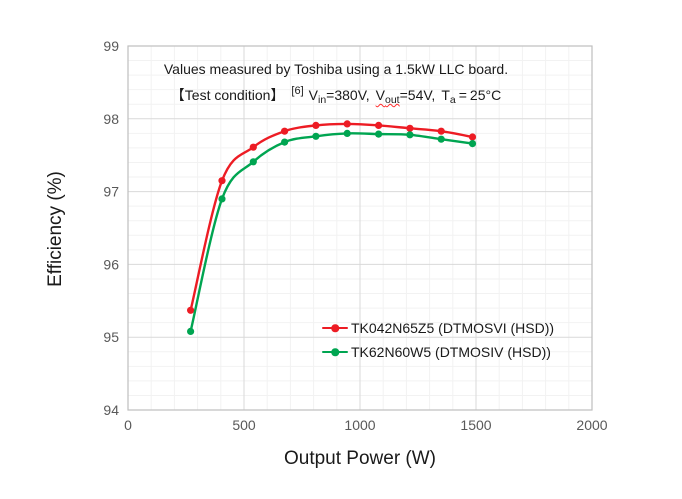 The height and width of the screenshot is (499, 682). What do you see at coordinates (111, 192) in the screenshot?
I see `y-tick-label: 97` at bounding box center [111, 192].